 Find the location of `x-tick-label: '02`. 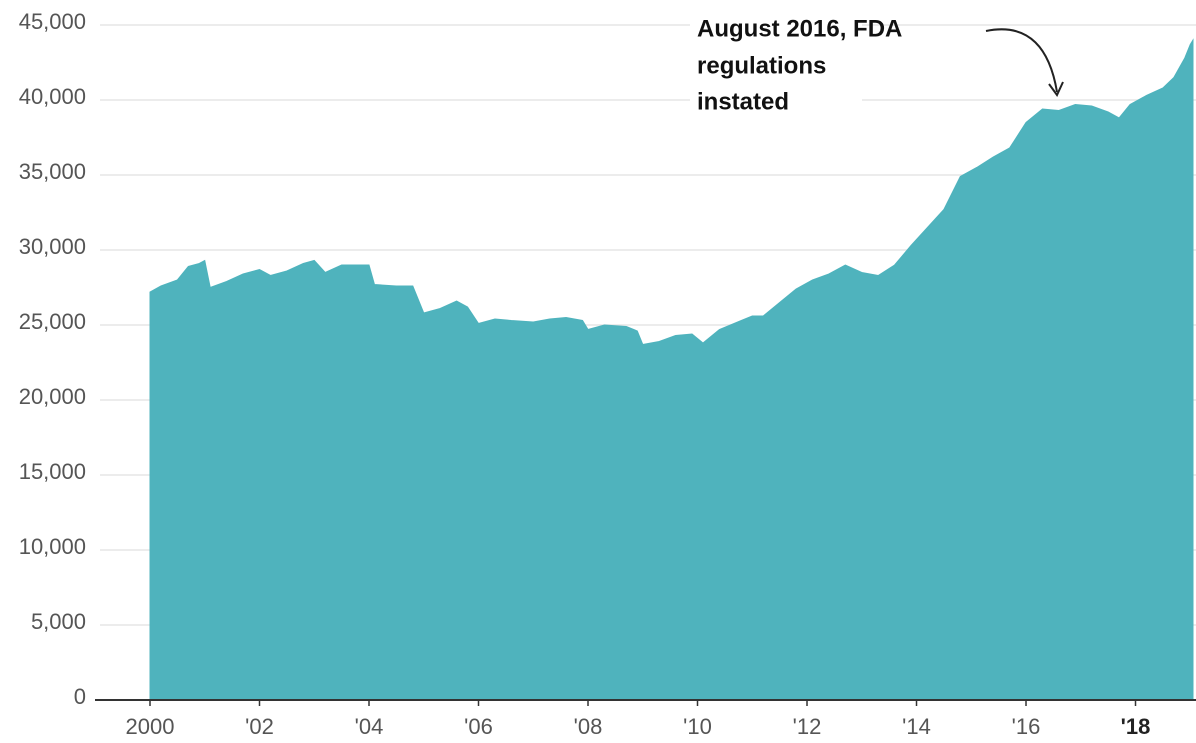

x-tick-label: '02 is located at coordinates (259, 726).